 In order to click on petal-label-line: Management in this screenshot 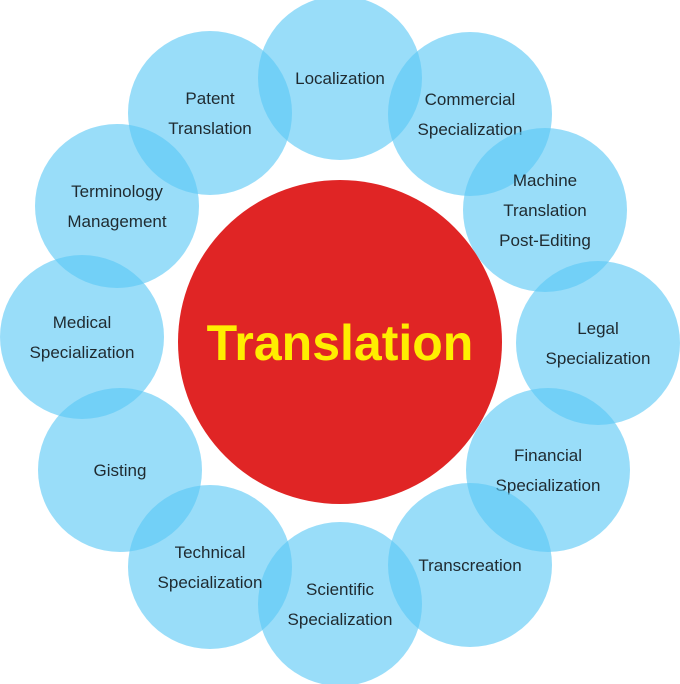, I will do `click(117, 221)`.